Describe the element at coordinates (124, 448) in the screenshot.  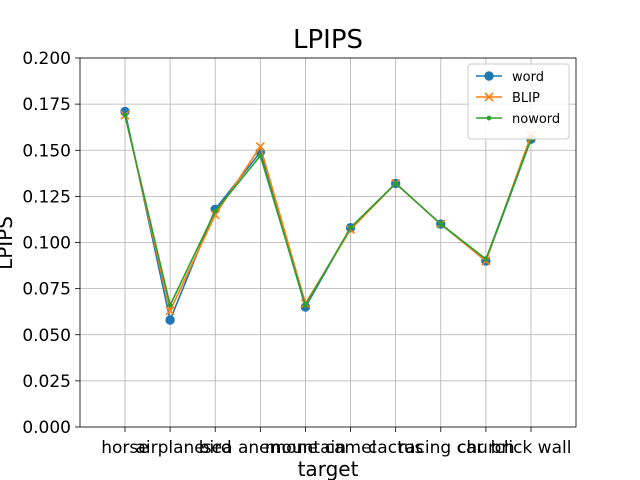
I see `x-tick-label: horse` at that location.